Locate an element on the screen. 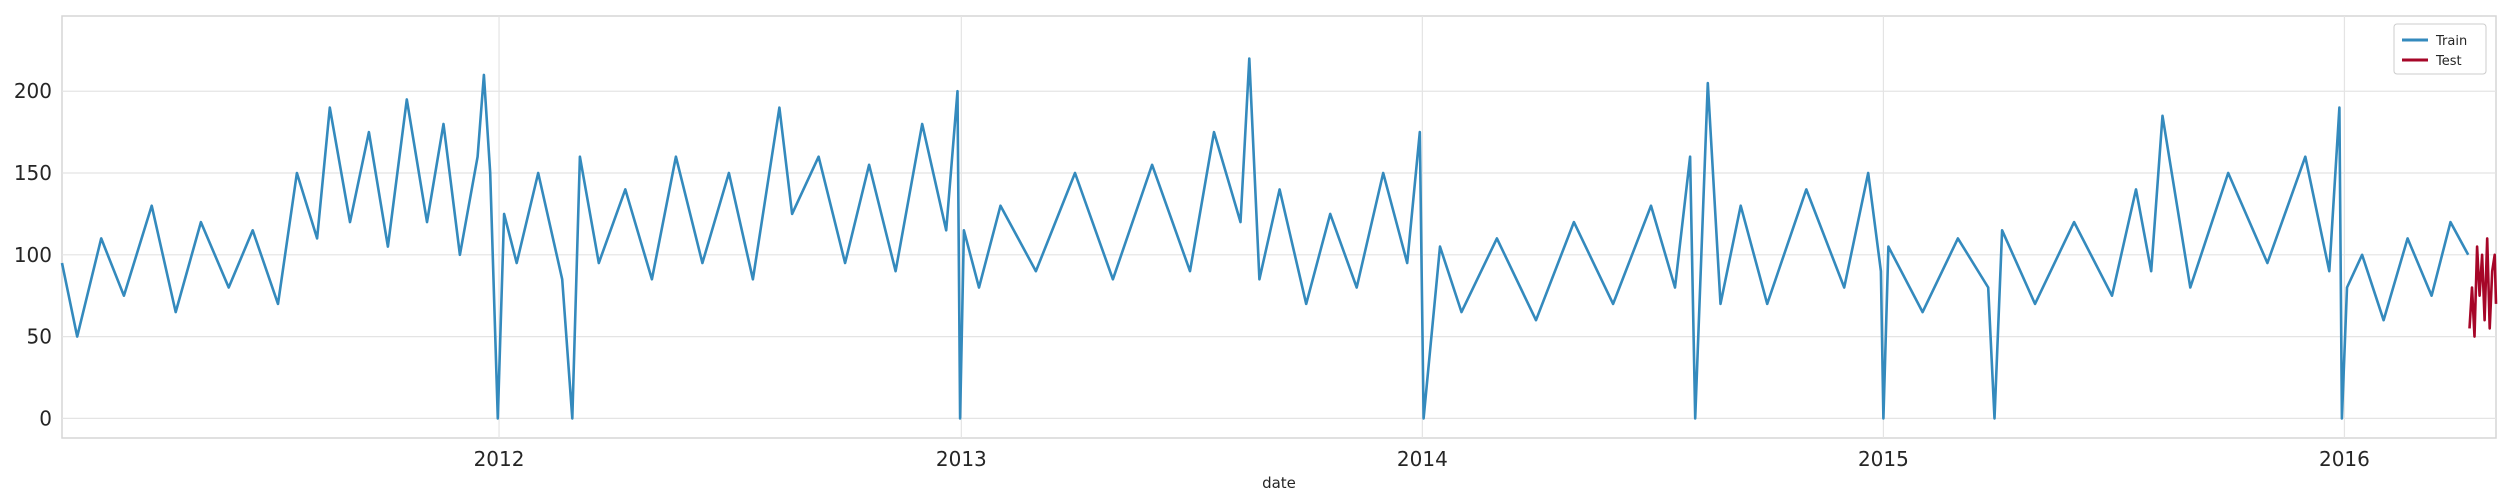 The width and height of the screenshot is (2500, 500). x-tick-label: 2013 is located at coordinates (961, 459).